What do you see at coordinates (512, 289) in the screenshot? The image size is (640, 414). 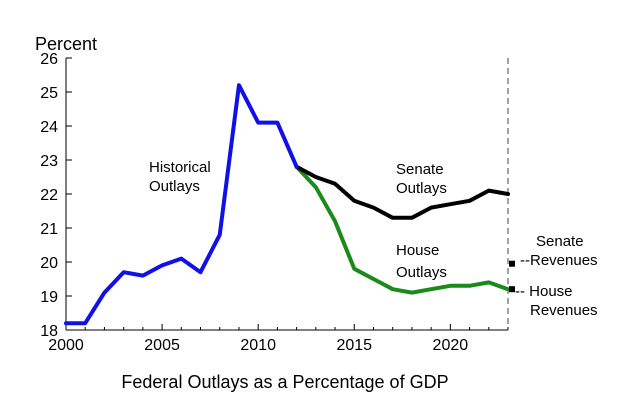 I see `marker-house_revenues` at bounding box center [512, 289].